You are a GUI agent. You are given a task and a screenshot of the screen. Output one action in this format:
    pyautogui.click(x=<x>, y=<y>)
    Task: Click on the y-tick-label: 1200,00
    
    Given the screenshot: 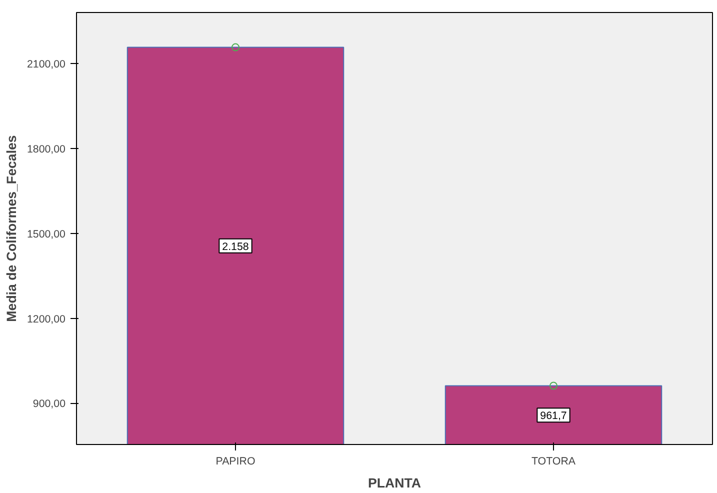 What is the action you would take?
    pyautogui.click(x=46, y=319)
    